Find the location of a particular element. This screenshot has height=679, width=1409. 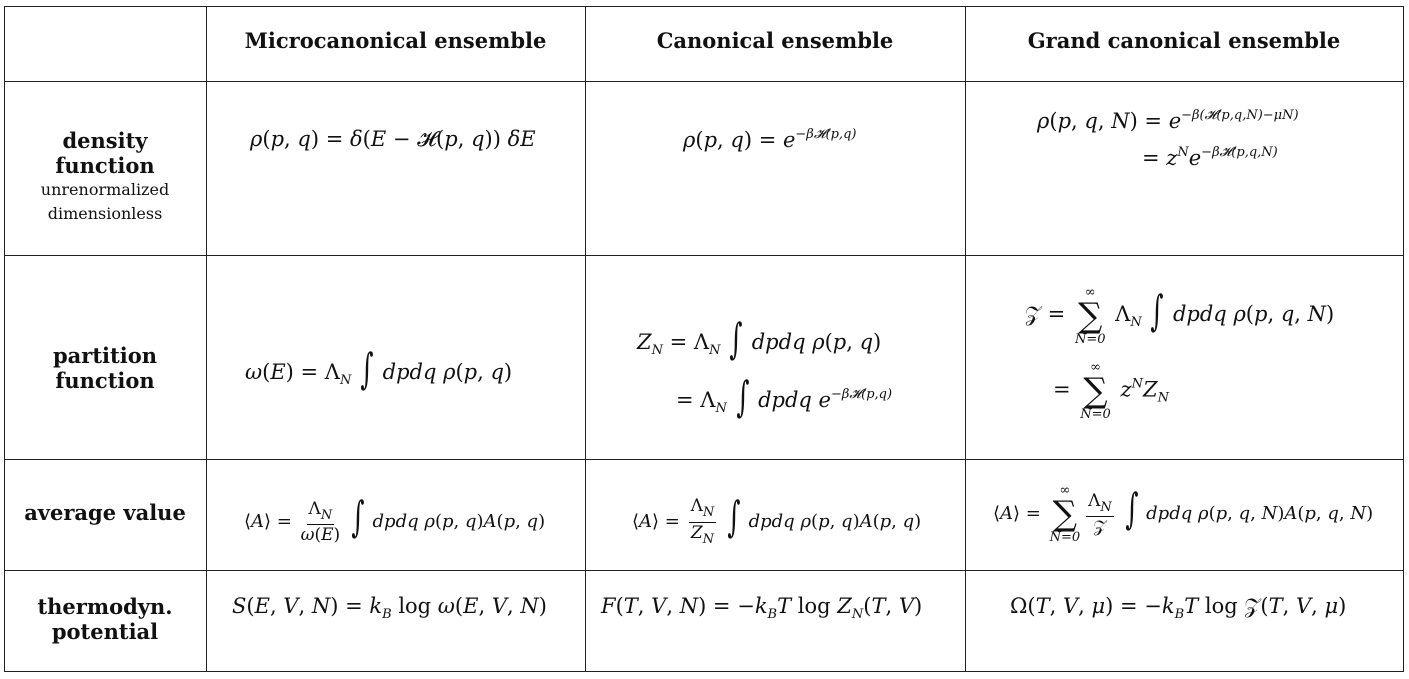

row-label-average: average value is located at coordinates (105, 512).